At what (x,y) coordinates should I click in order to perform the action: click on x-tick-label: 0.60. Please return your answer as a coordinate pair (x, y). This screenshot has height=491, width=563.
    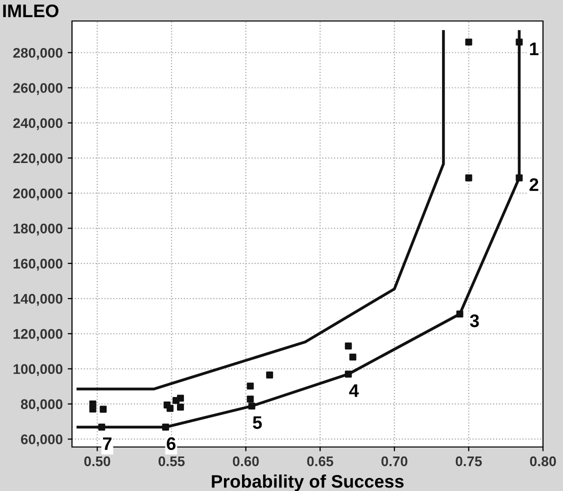
    Looking at the image, I should click on (245, 461).